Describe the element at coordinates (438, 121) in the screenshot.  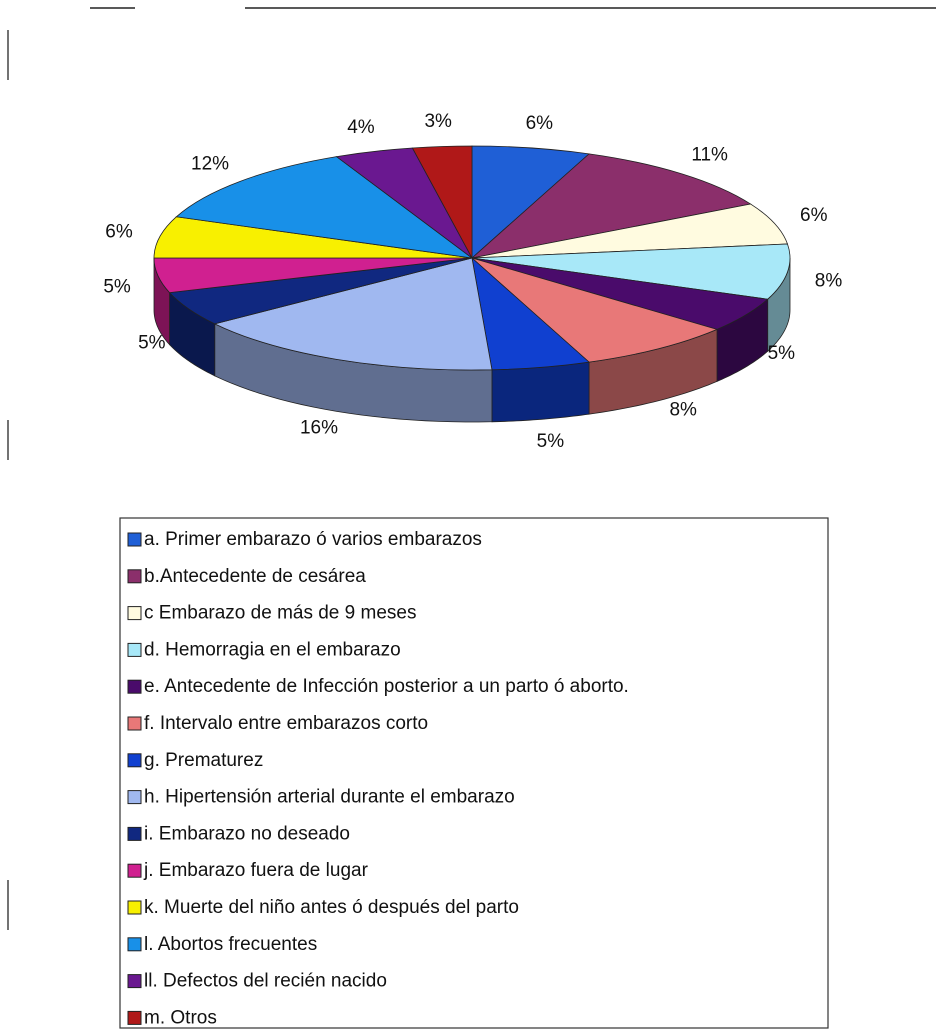
I see `value-label: 3%` at that location.